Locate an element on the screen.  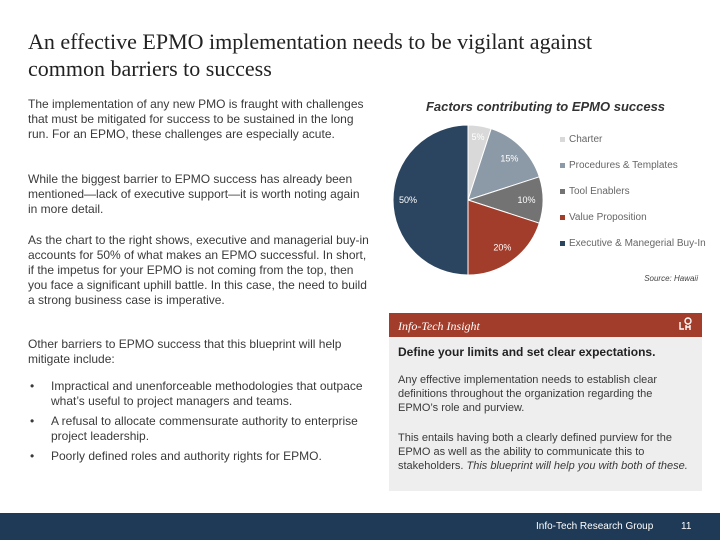
legend-label: Value Proposition is located at coordinates (608, 217).